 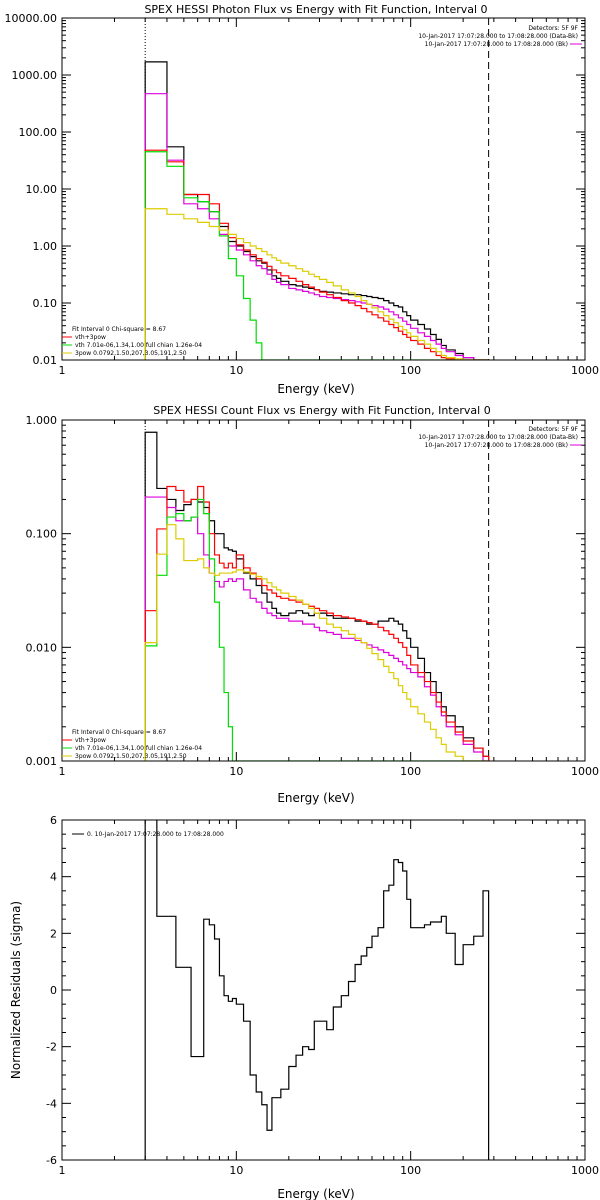 I want to click on y-tick-label: 1.00, so click(x=45, y=246).